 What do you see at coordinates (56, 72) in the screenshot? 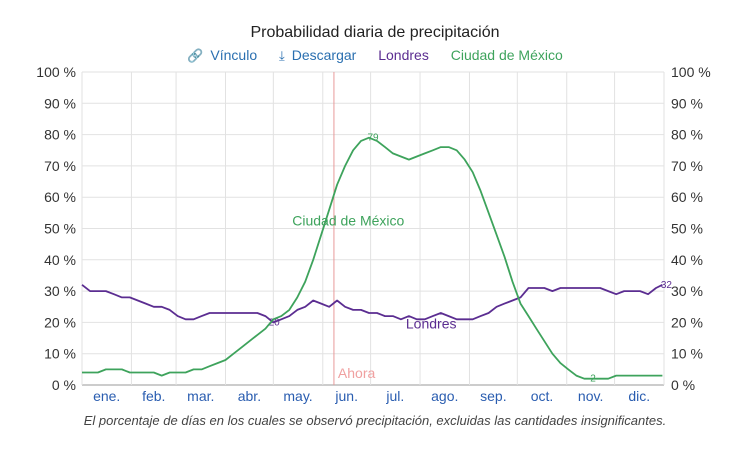
I see `y-tick-label-left: 100 %` at bounding box center [56, 72].